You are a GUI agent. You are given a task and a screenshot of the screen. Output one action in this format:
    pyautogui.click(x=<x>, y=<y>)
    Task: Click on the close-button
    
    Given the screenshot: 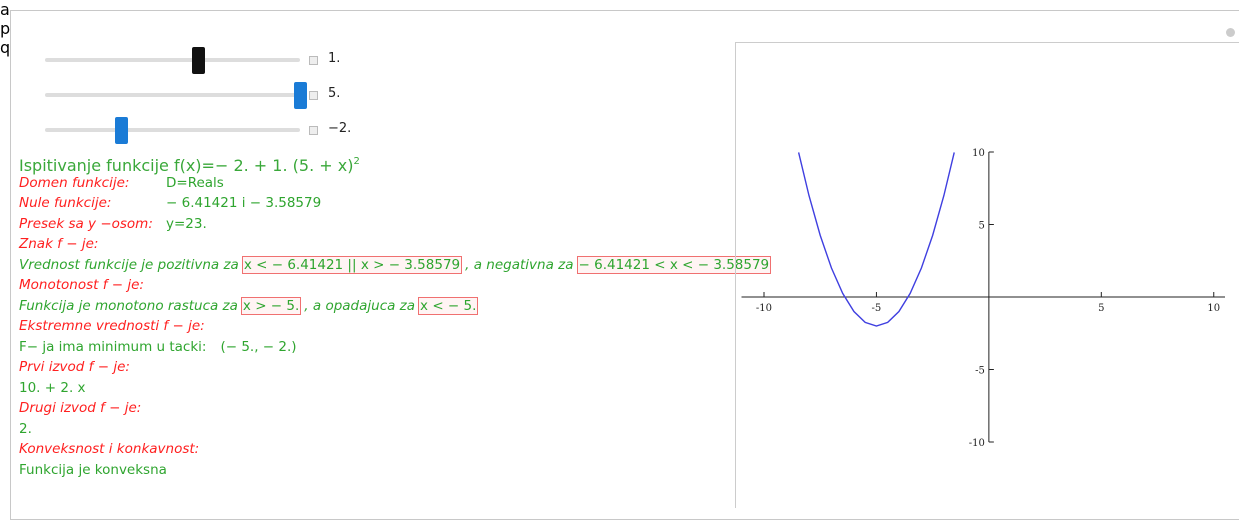 What is the action you would take?
    pyautogui.click(x=1230, y=32)
    